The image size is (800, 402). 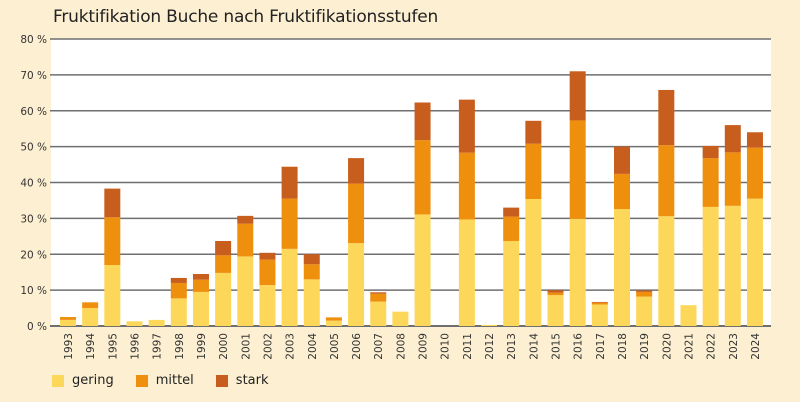 I want to click on bar-gering-2008, so click(x=400, y=318).